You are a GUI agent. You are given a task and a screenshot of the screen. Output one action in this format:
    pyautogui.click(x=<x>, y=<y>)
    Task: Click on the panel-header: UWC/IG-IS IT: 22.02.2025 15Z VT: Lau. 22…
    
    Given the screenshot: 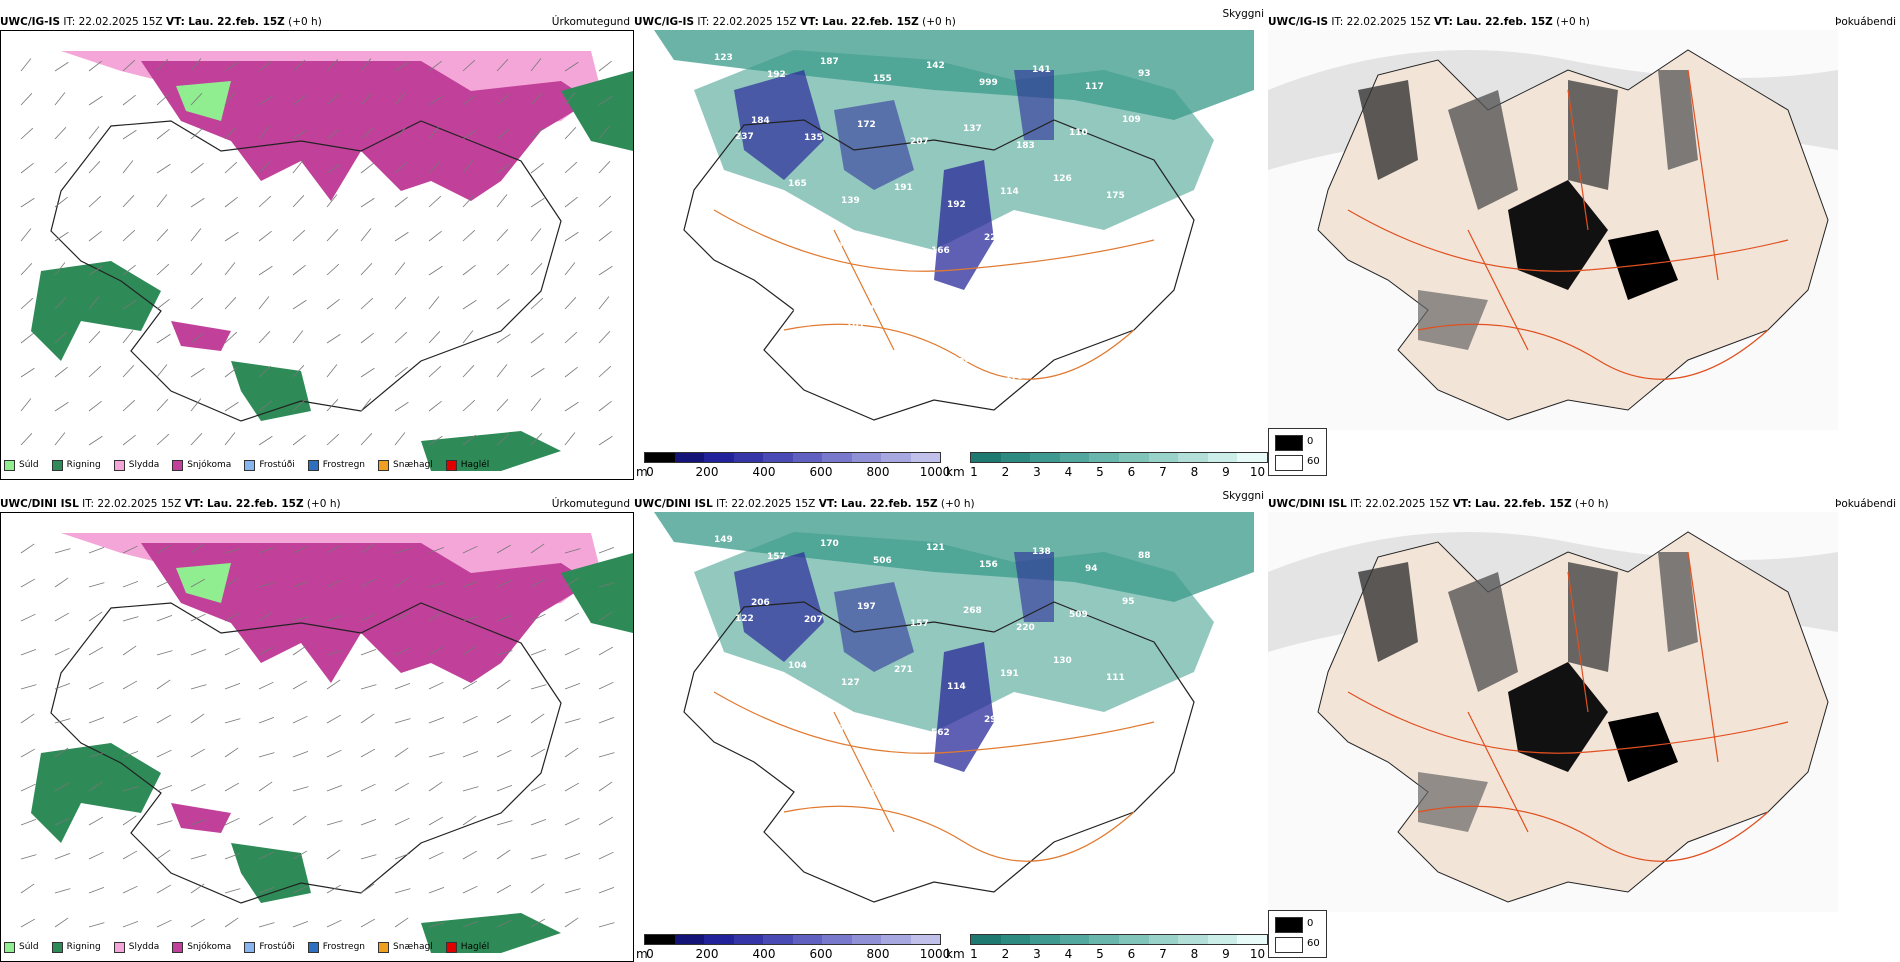 What is the action you would take?
    pyautogui.click(x=317, y=22)
    